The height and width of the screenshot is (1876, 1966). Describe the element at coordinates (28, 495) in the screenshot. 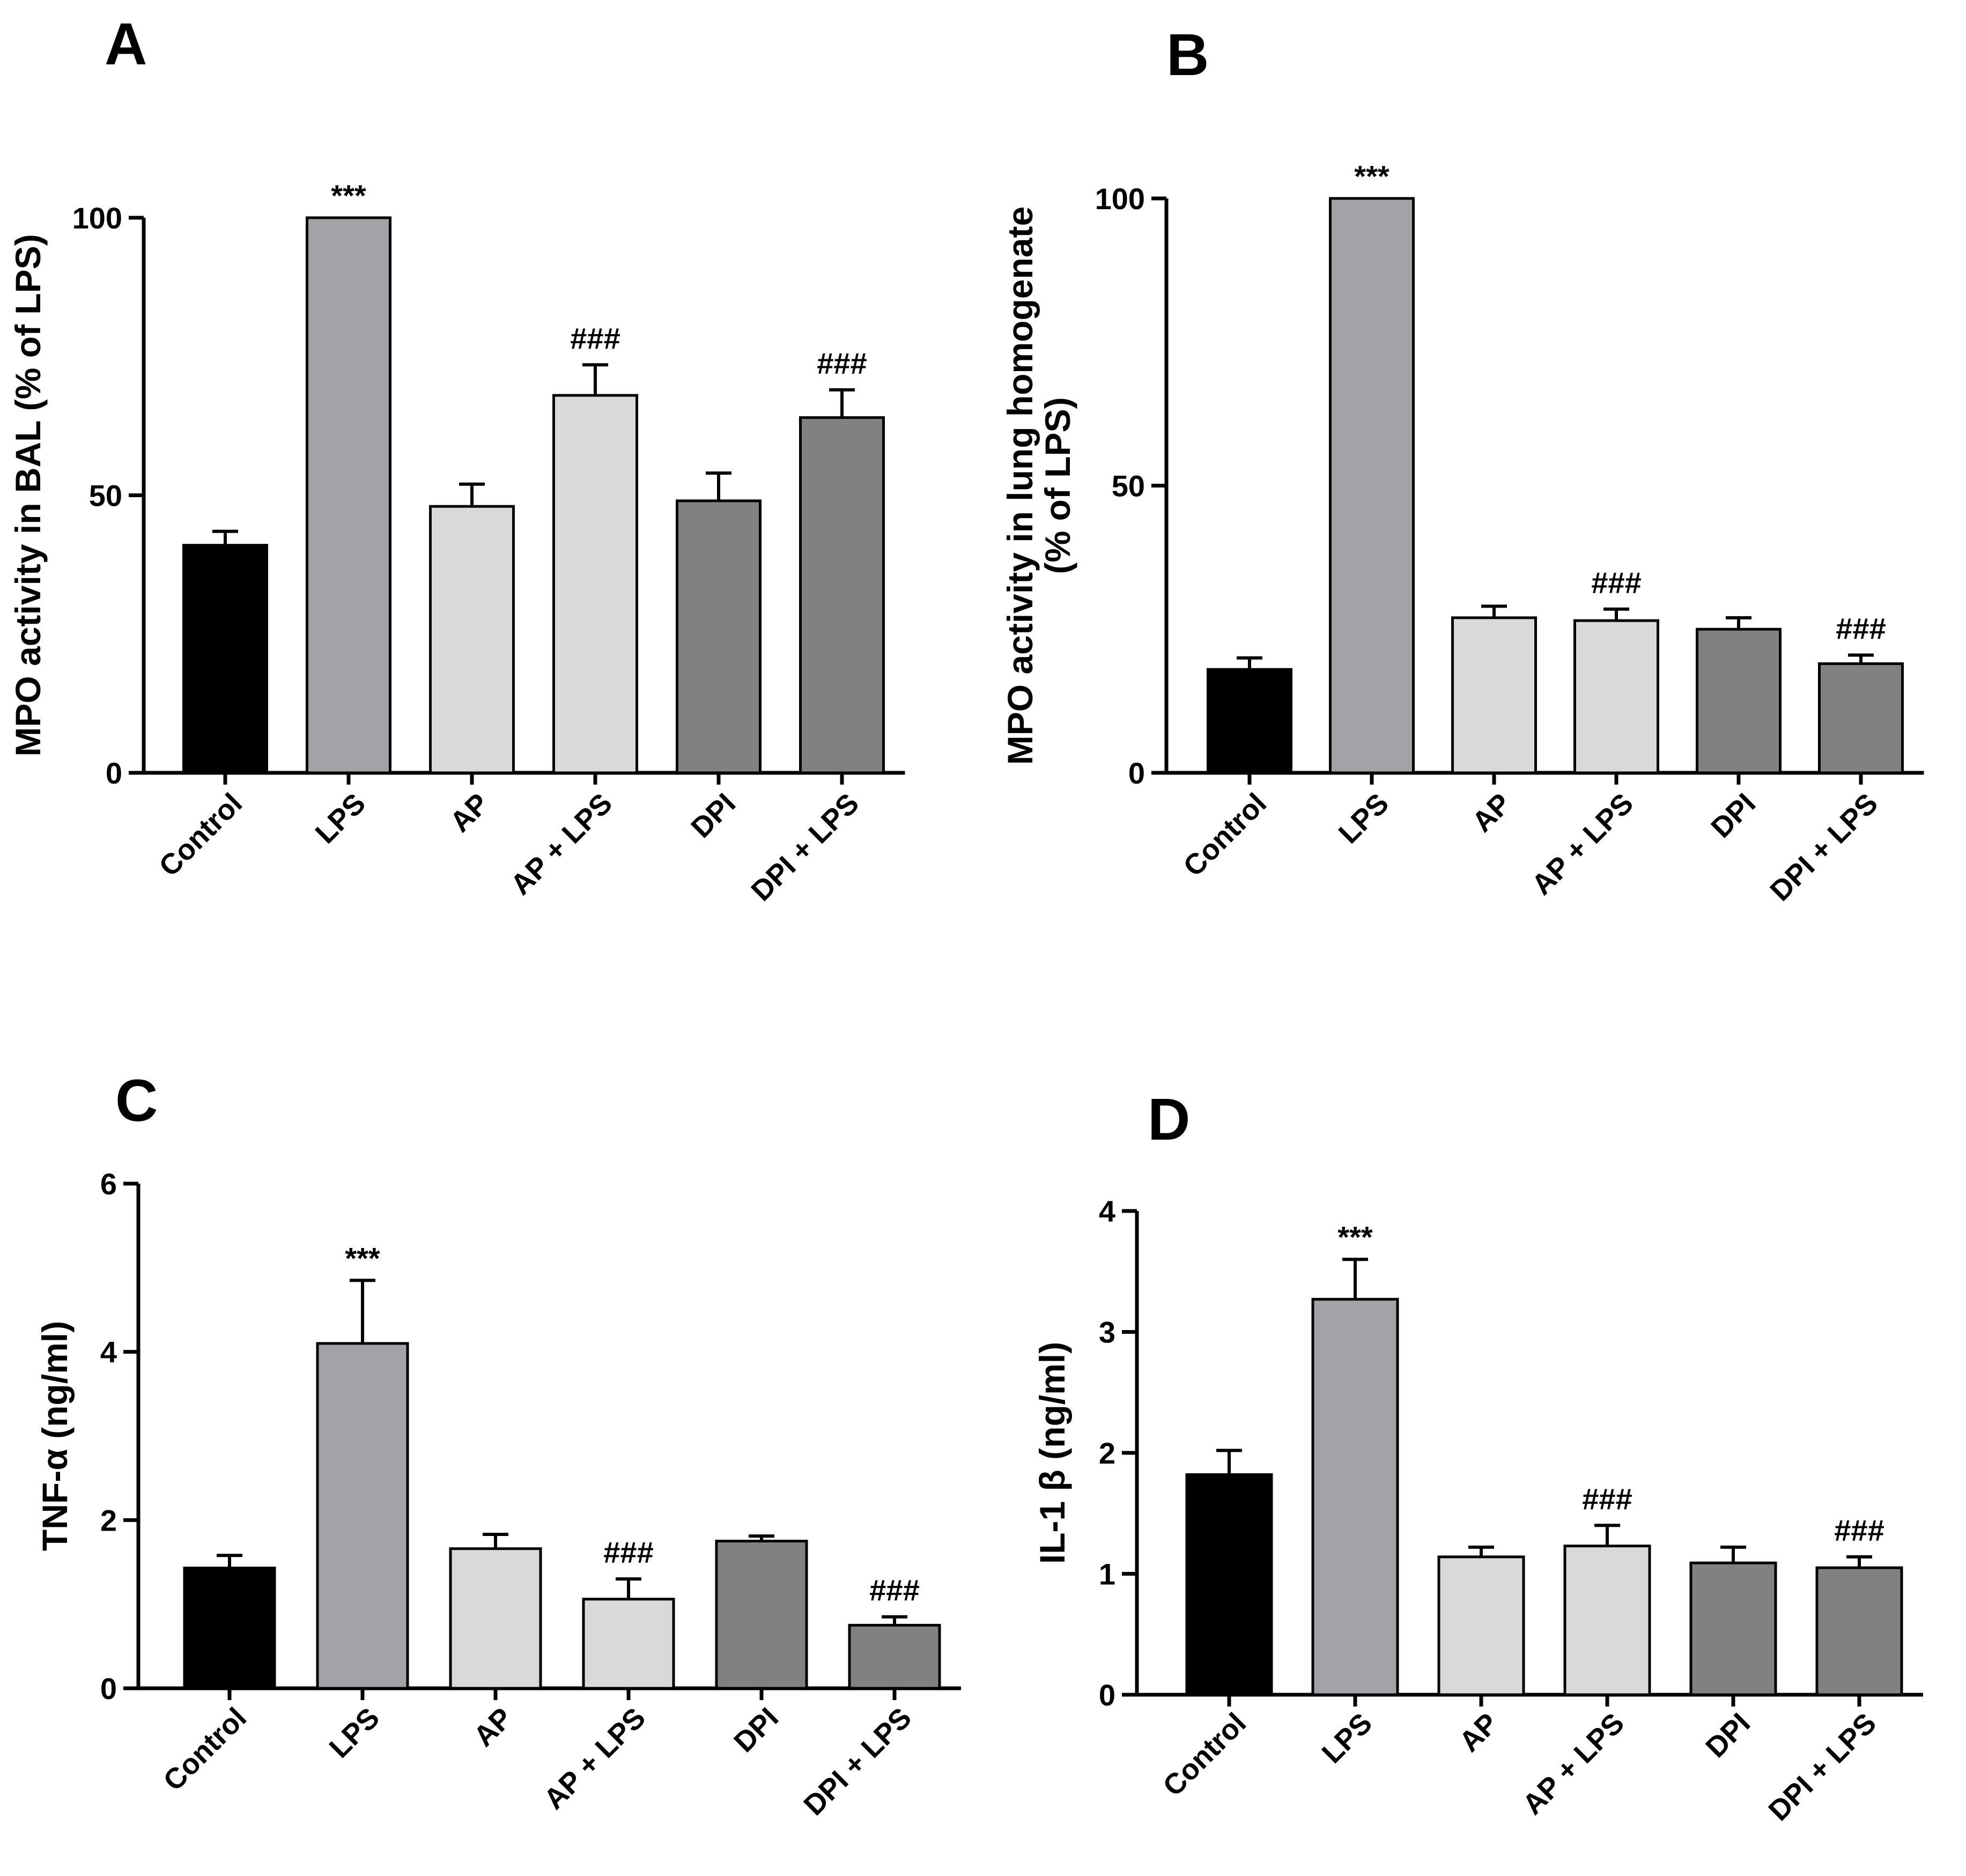

I see `y-axis-title: MPO activity in BAL (% of LPS)` at that location.